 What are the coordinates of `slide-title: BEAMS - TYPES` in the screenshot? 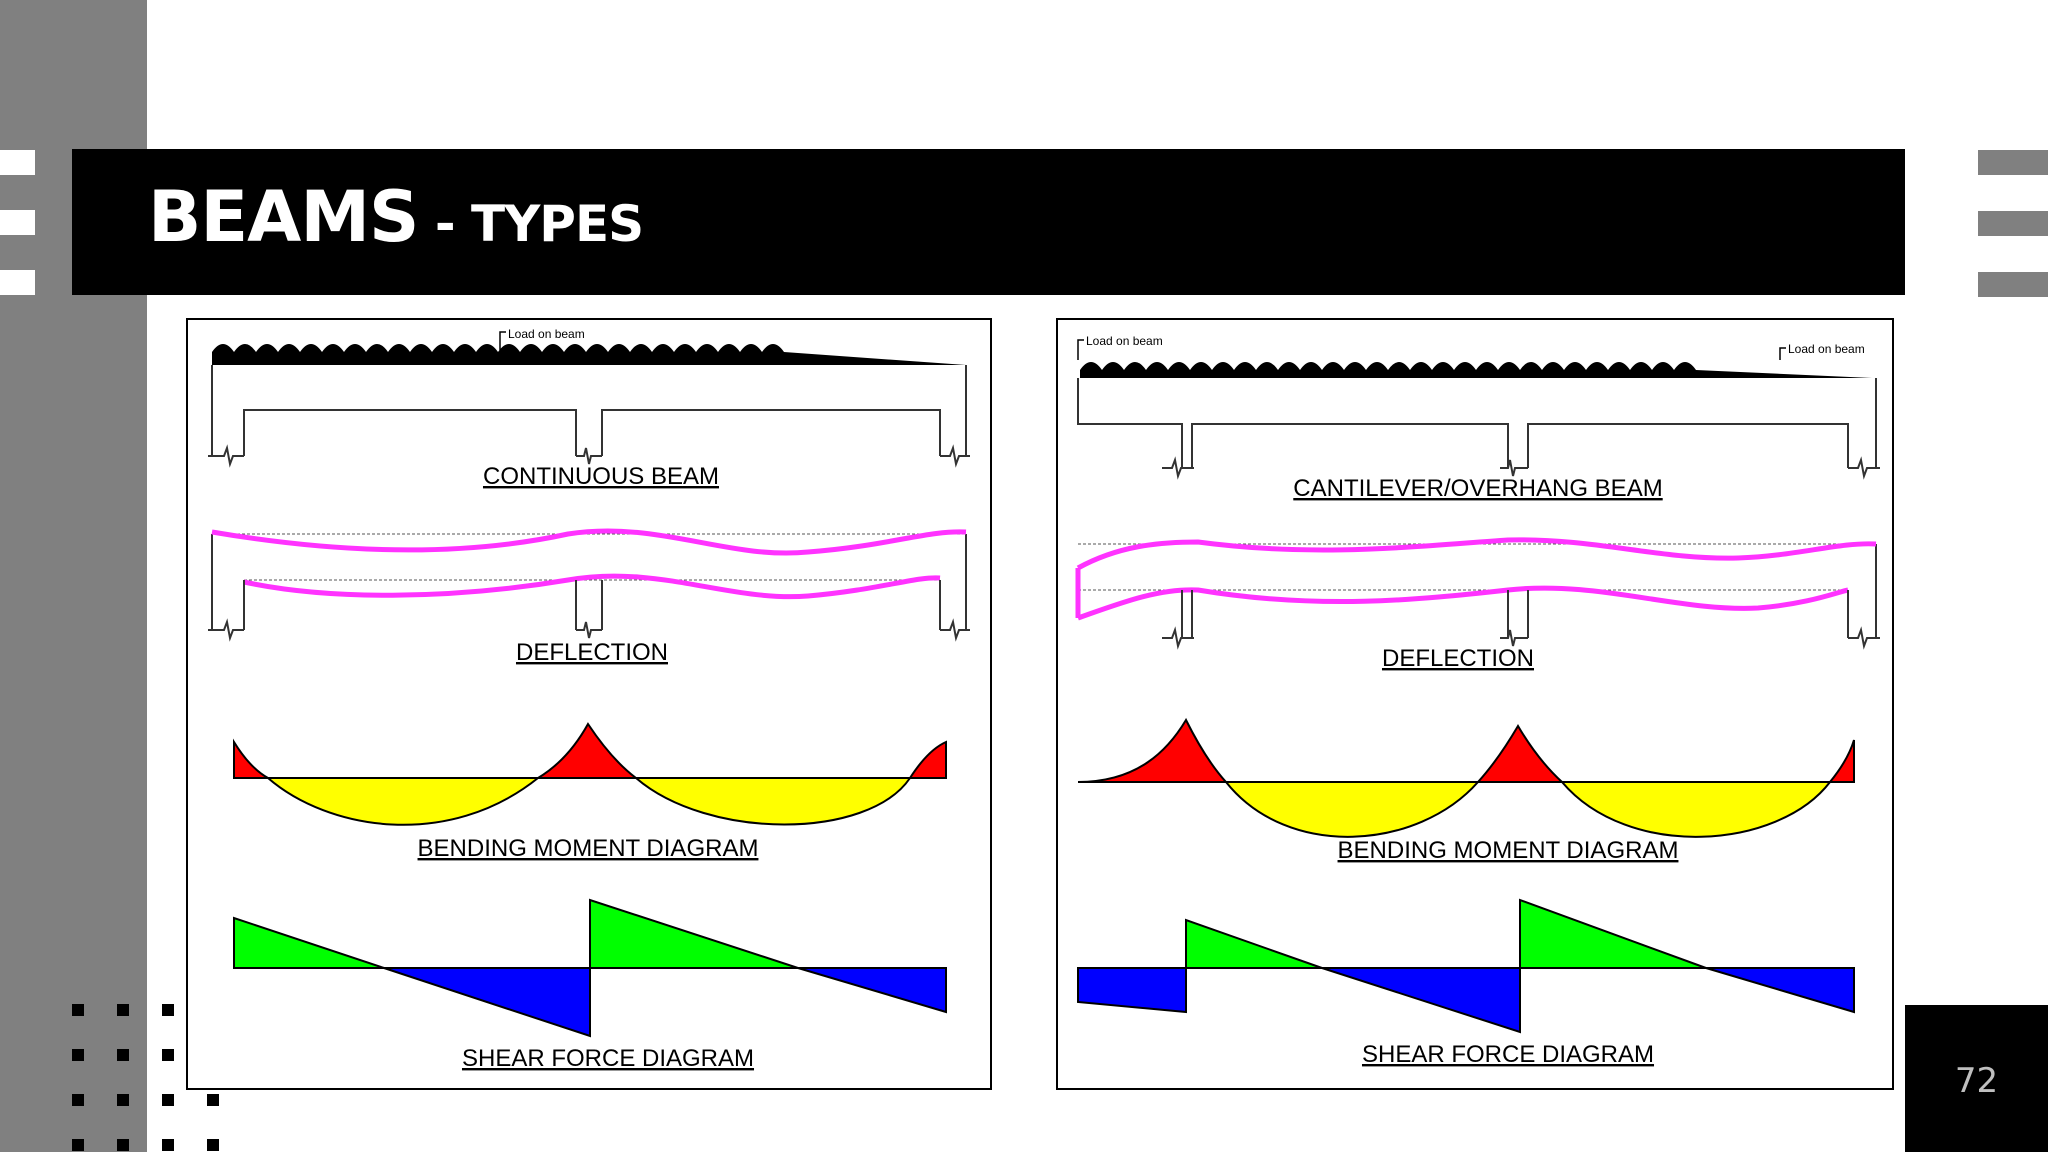 It's located at (396, 217).